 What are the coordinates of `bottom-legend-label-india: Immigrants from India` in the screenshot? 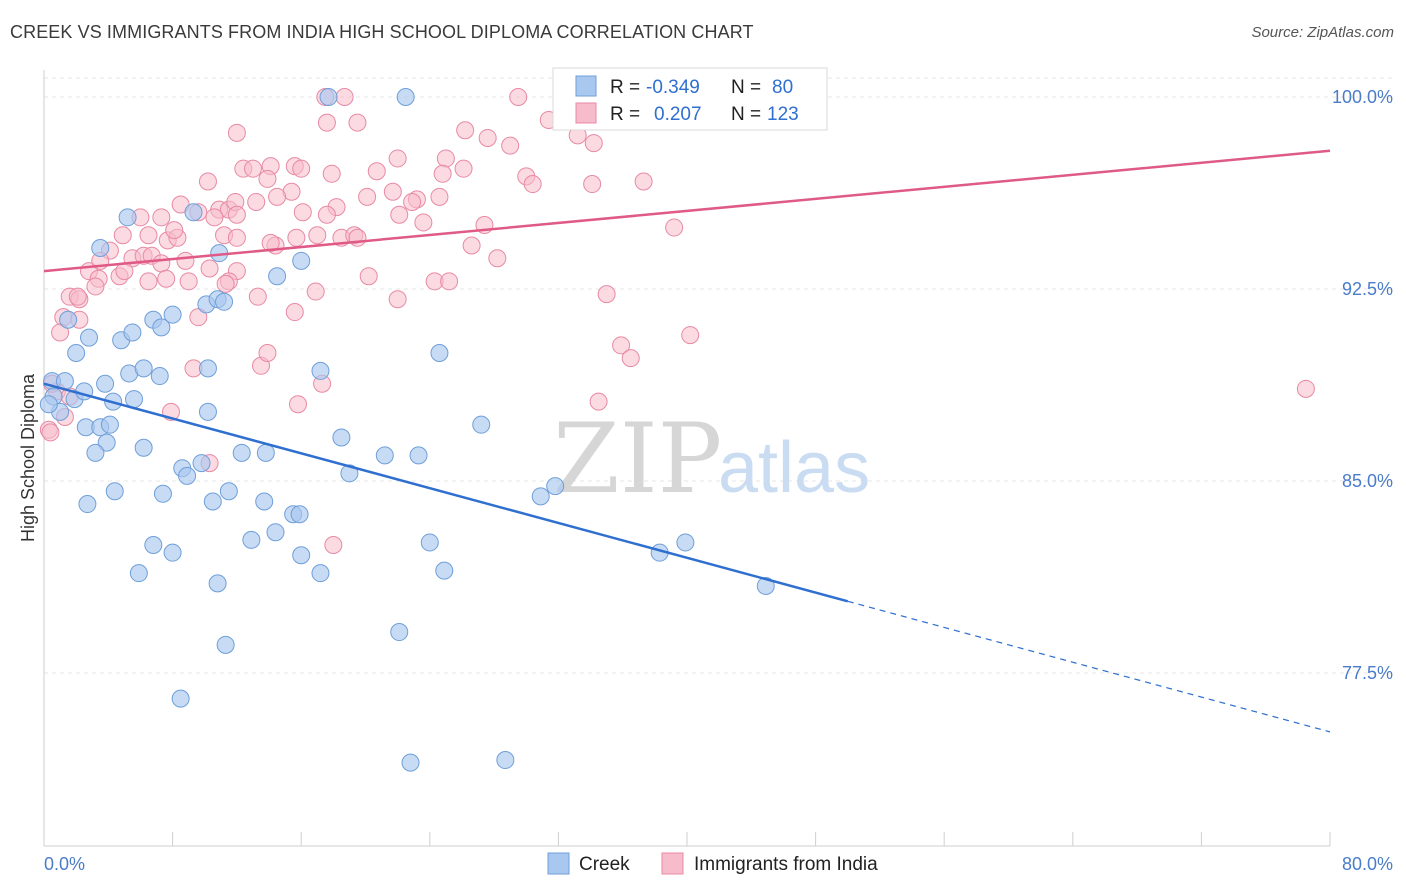 It's located at (786, 864).